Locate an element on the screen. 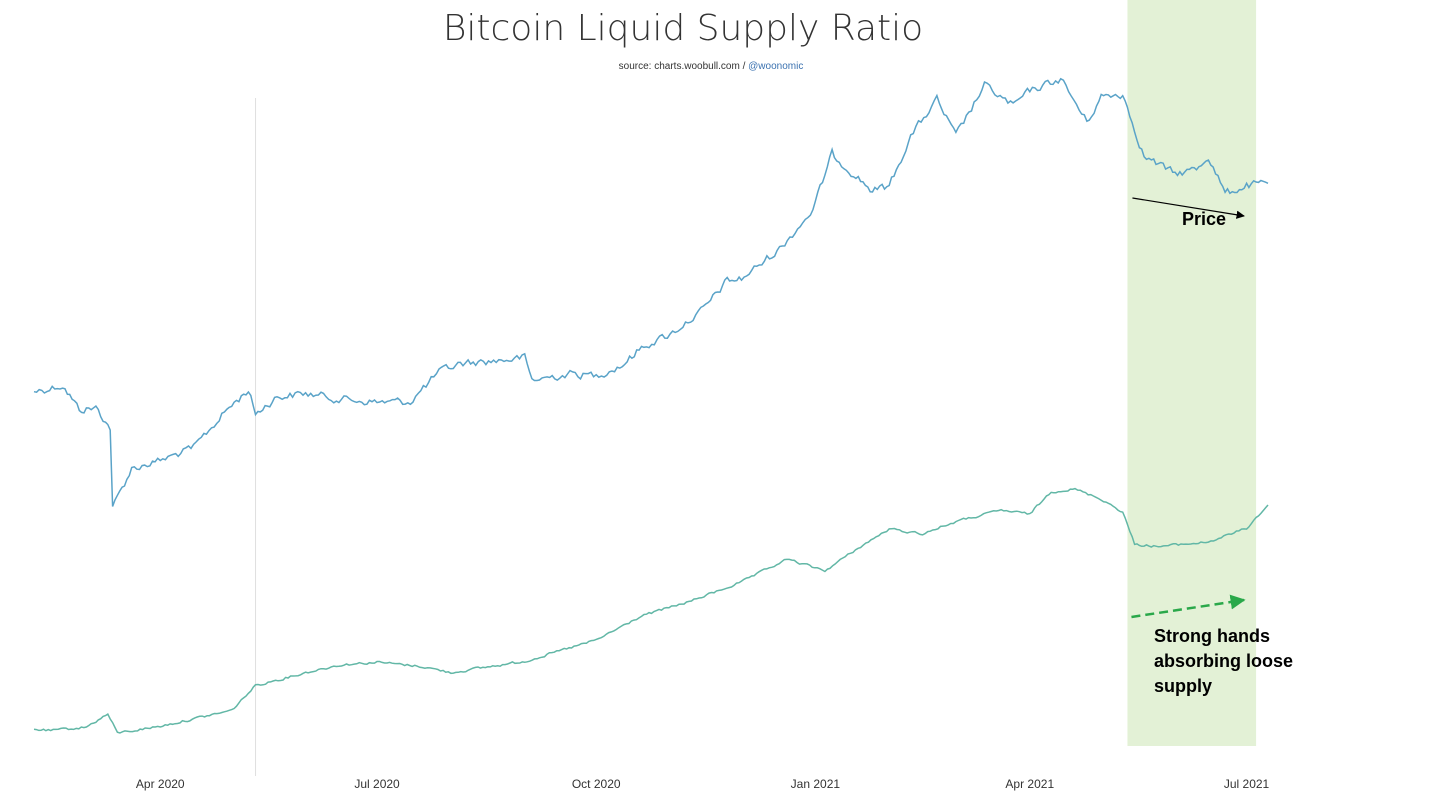 This screenshot has height=805, width=1430. chart-source: source: charts.woobull.com / @woonomic is located at coordinates (711, 66).